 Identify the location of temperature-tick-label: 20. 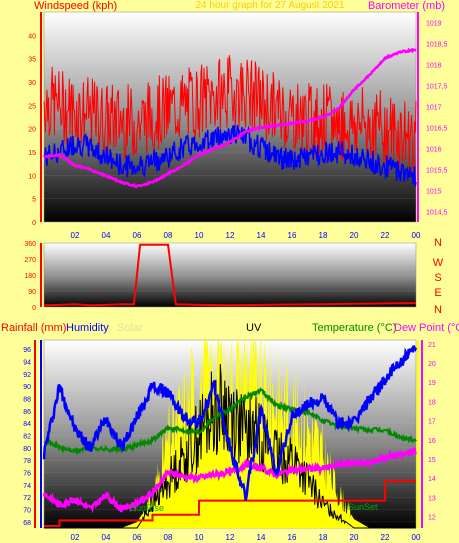
(432, 364).